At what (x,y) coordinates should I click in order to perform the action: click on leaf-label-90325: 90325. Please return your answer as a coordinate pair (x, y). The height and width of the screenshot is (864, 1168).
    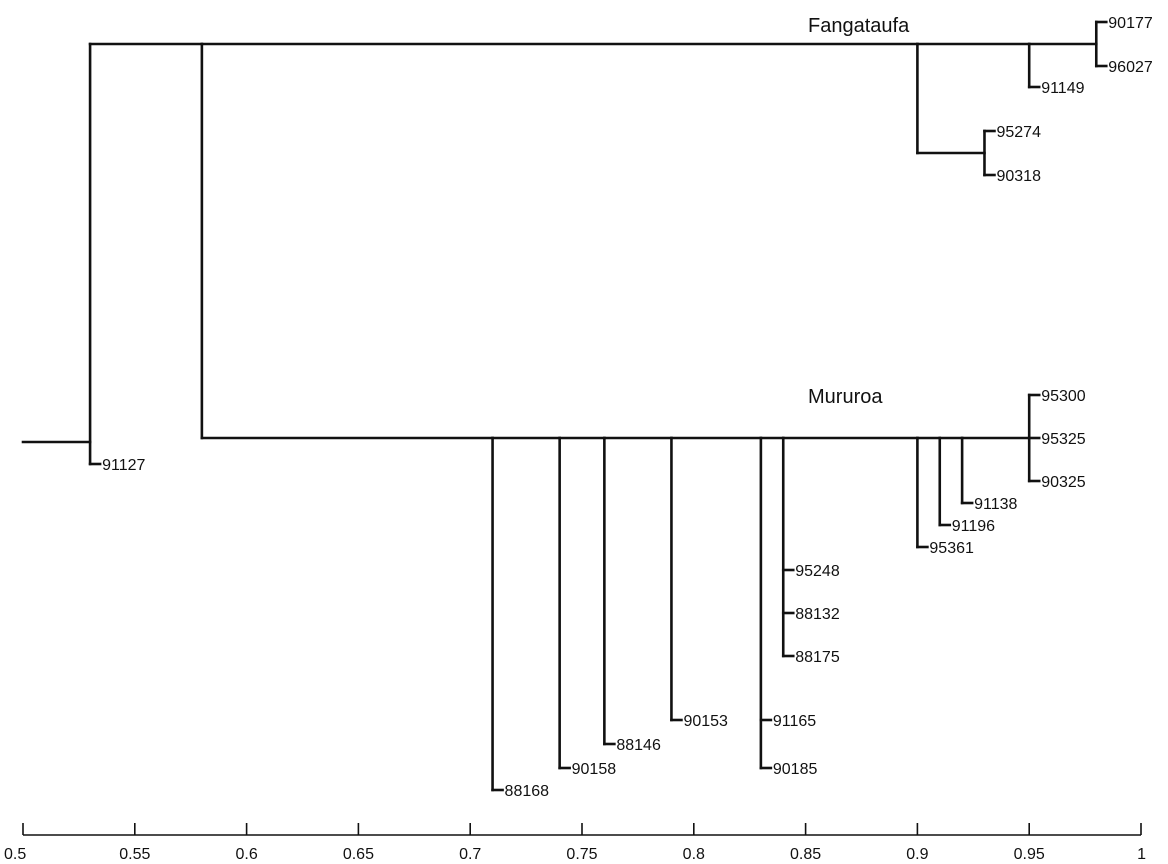
    Looking at the image, I should click on (1063, 482).